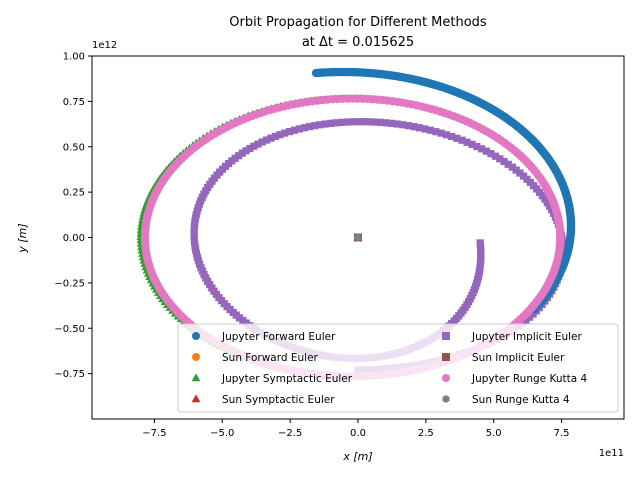 The width and height of the screenshot is (640, 480). I want to click on x-tick-label: −2.5, so click(290, 433).